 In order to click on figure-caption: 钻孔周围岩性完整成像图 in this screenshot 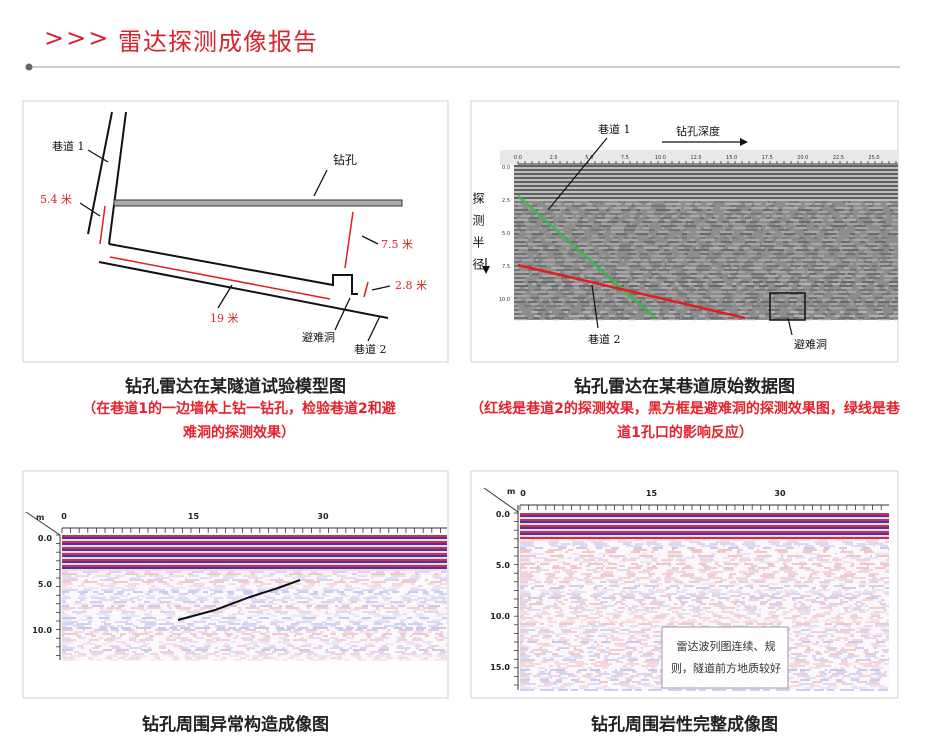, I will do `click(684, 725)`.